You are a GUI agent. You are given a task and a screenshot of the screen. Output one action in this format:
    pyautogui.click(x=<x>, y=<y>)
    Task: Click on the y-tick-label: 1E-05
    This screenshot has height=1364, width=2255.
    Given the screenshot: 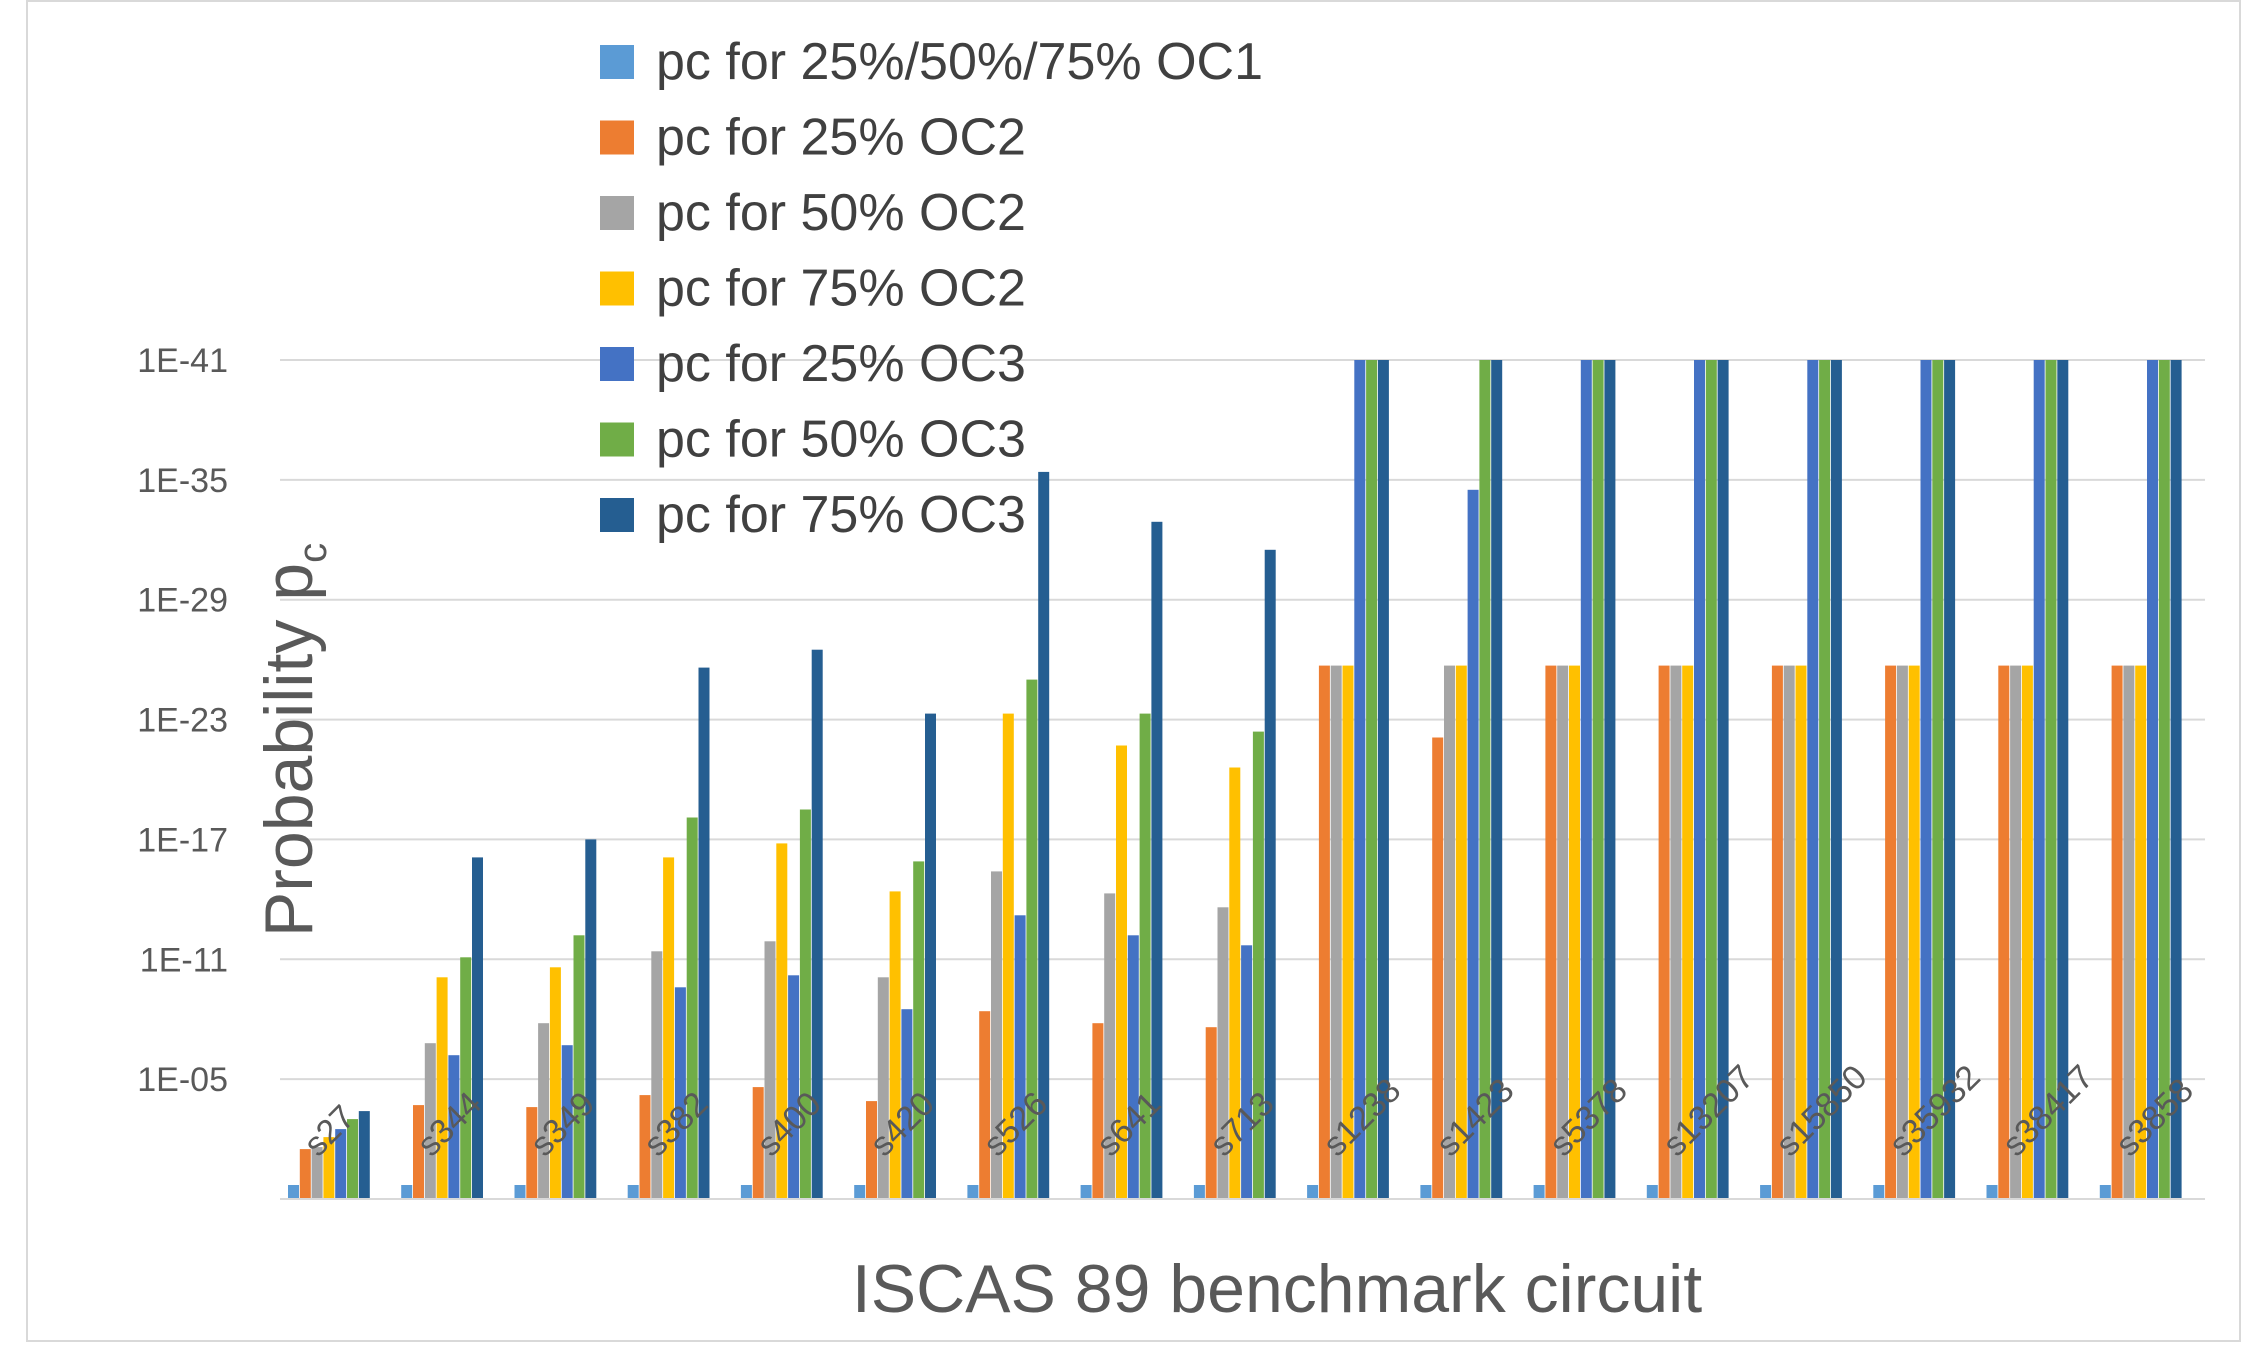 What is the action you would take?
    pyautogui.click(x=182, y=1080)
    